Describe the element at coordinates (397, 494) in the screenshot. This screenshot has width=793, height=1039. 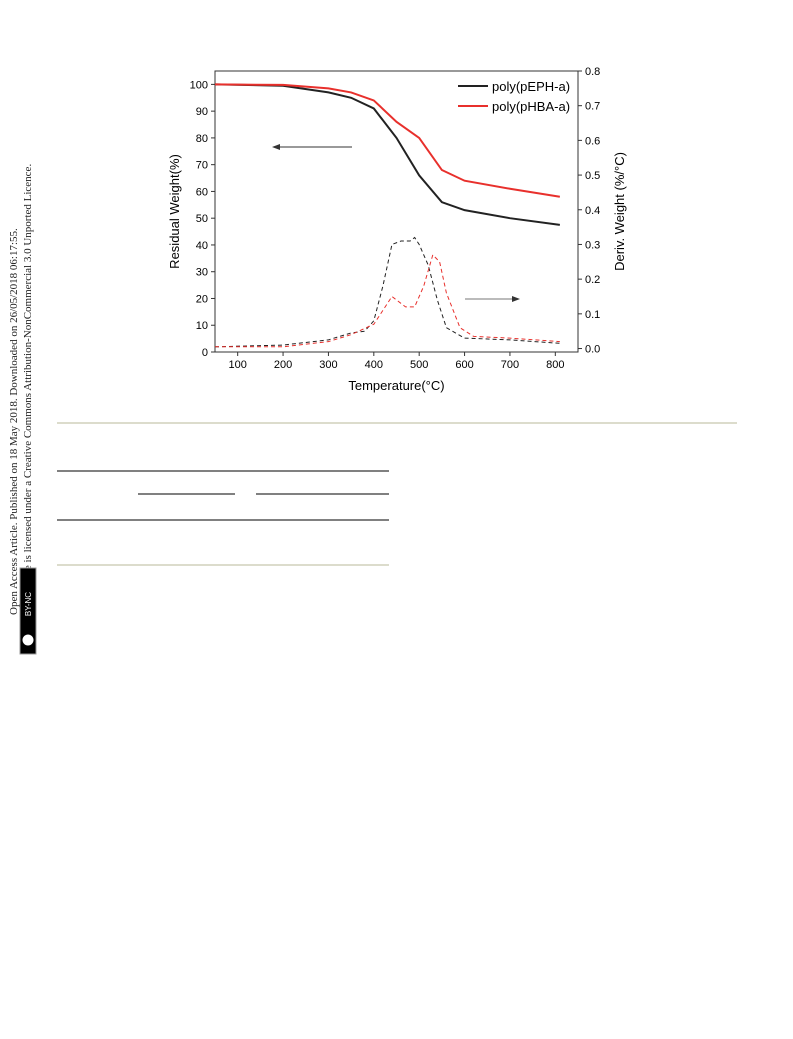
I see `table-rules` at that location.